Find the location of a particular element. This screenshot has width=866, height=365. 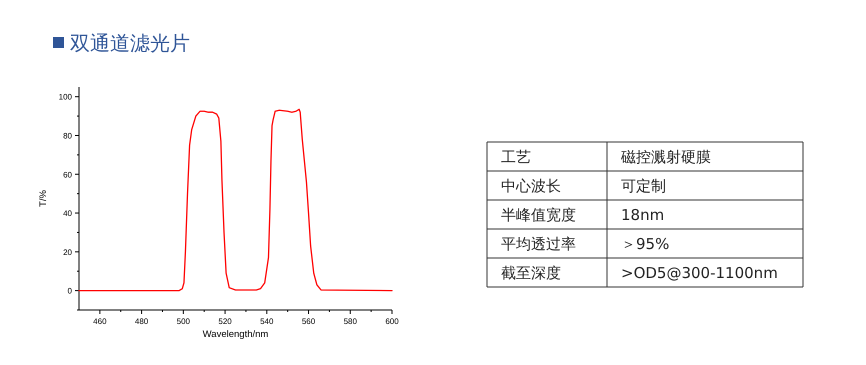

y-tick-label: 60 is located at coordinates (68, 175).